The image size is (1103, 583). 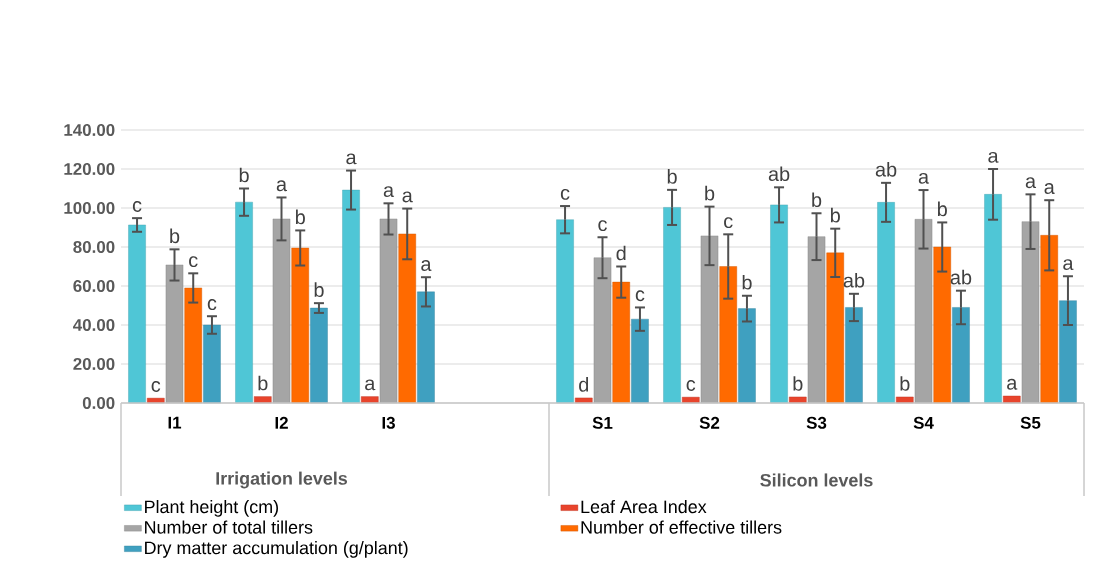 I want to click on legend-label: Leaf Area Index, so click(x=644, y=507).